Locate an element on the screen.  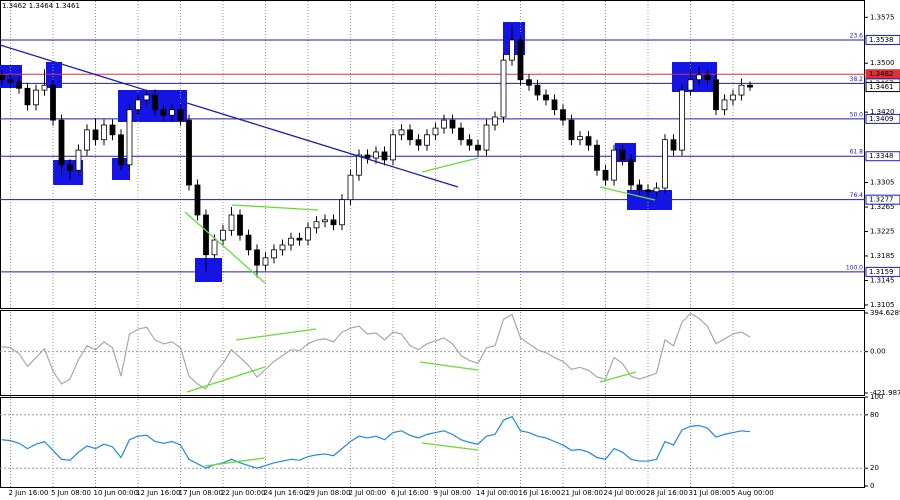
fib-label: 100.0 is located at coordinates (854, 267).